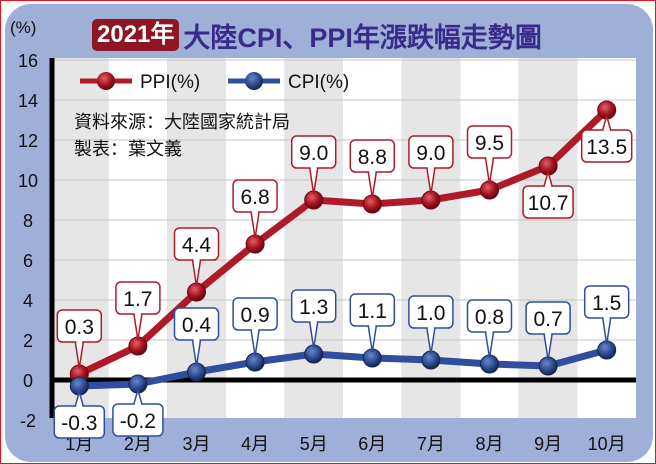  I want to click on x-axis-ticks: 1月 2月 3月 4月 5月 6月 7月 8月 9月 10月, so click(345, 444).